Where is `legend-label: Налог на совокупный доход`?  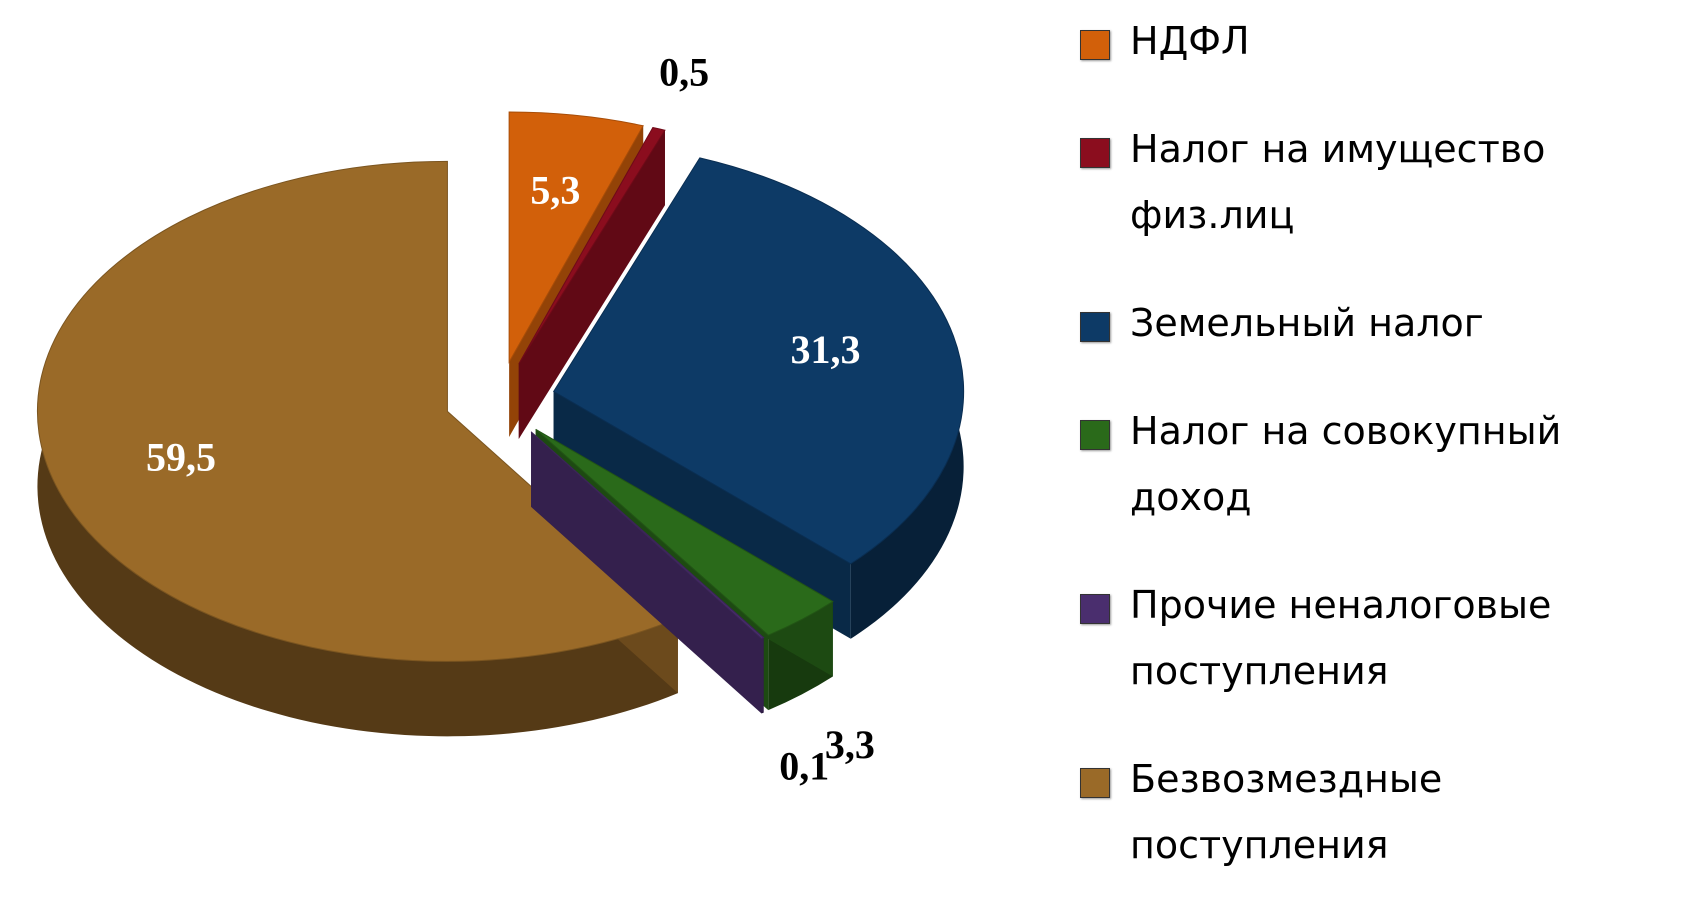 legend-label: Налог на совокупный доход is located at coordinates (1346, 464).